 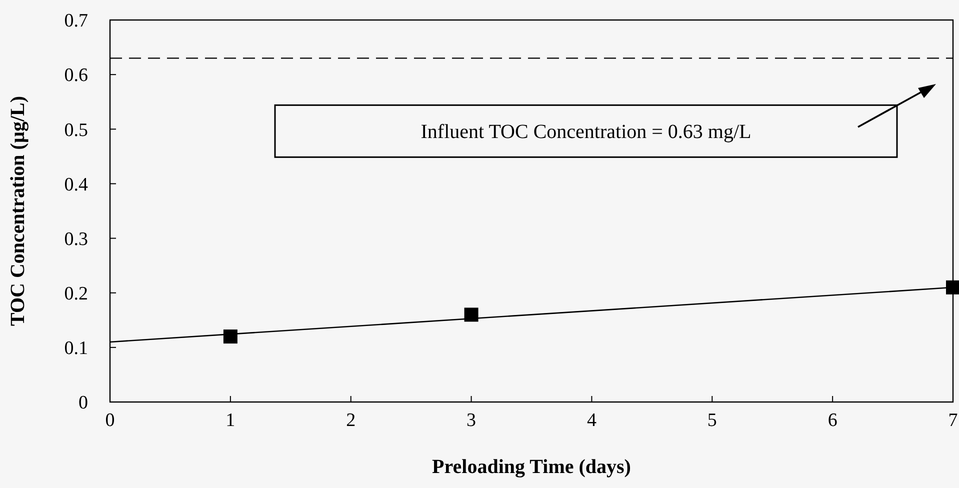 I want to click on x-axis-title: Preloading Time (days), so click(x=531, y=467).